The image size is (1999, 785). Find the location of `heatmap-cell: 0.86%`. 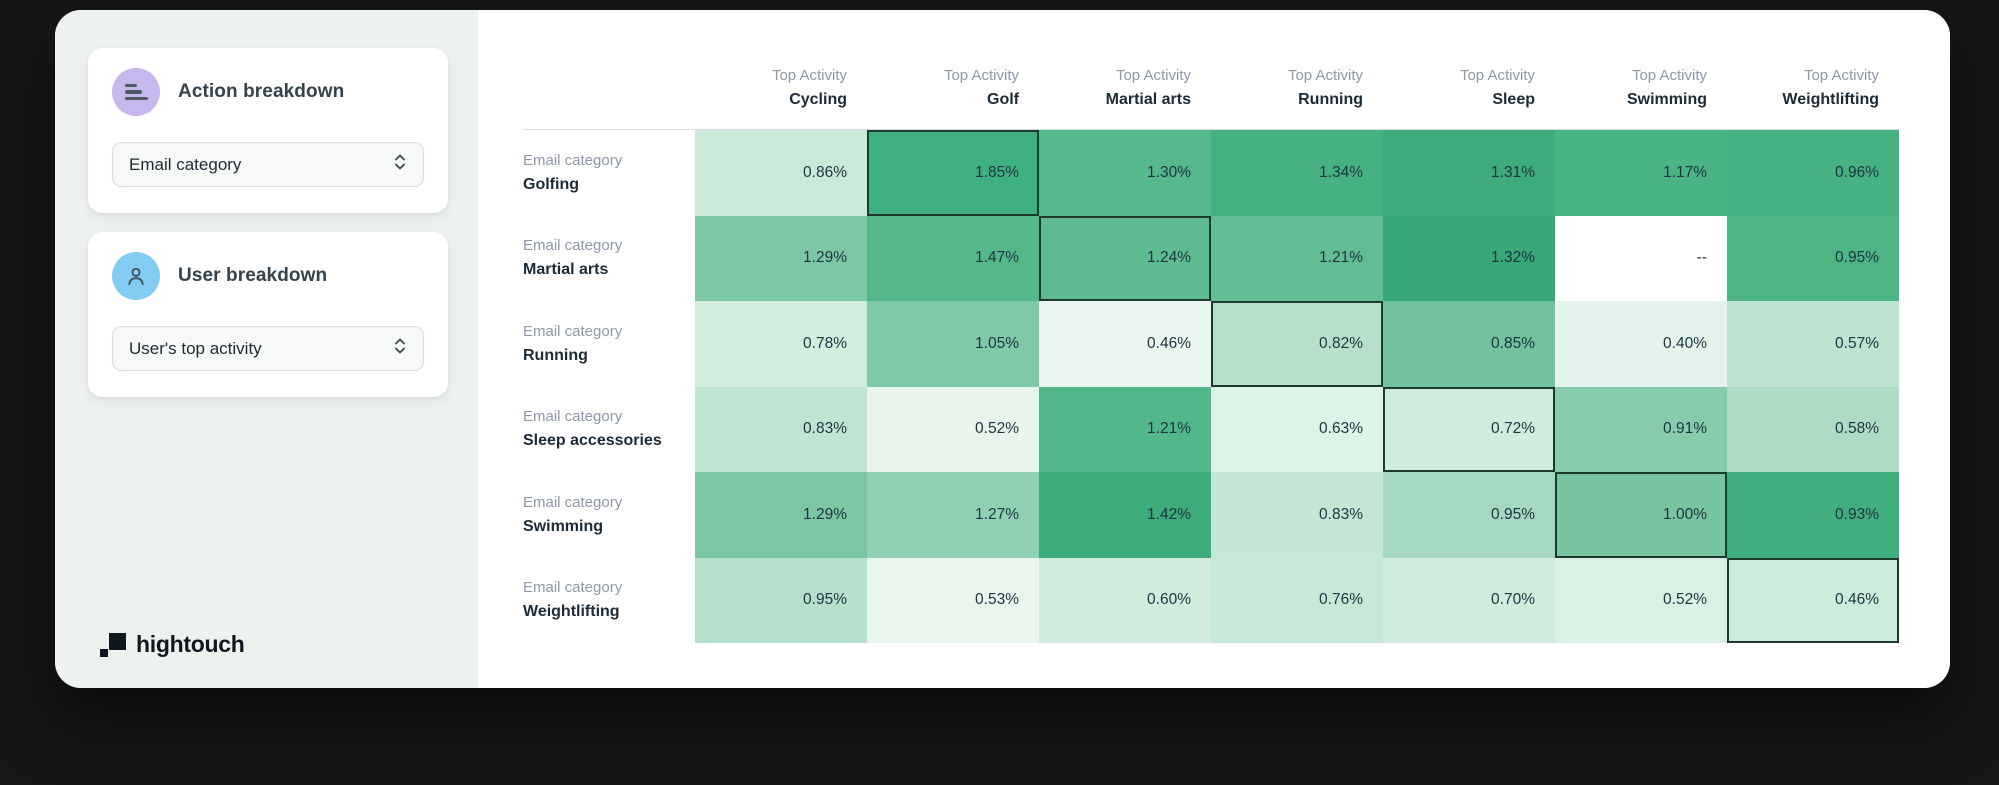

heatmap-cell: 0.86% is located at coordinates (781, 173).